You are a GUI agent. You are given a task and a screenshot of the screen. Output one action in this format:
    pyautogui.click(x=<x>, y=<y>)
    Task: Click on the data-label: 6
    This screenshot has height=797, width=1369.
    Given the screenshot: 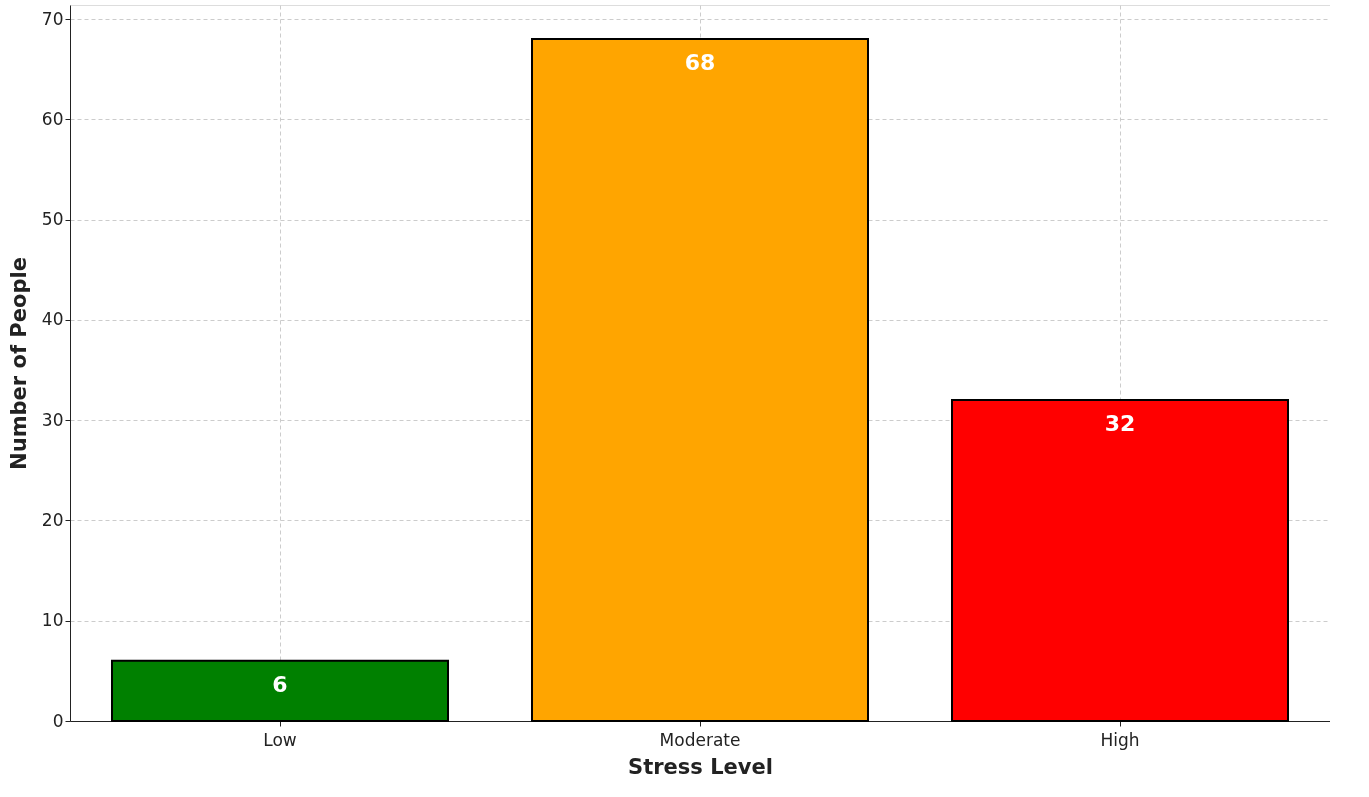 What is the action you would take?
    pyautogui.click(x=280, y=684)
    